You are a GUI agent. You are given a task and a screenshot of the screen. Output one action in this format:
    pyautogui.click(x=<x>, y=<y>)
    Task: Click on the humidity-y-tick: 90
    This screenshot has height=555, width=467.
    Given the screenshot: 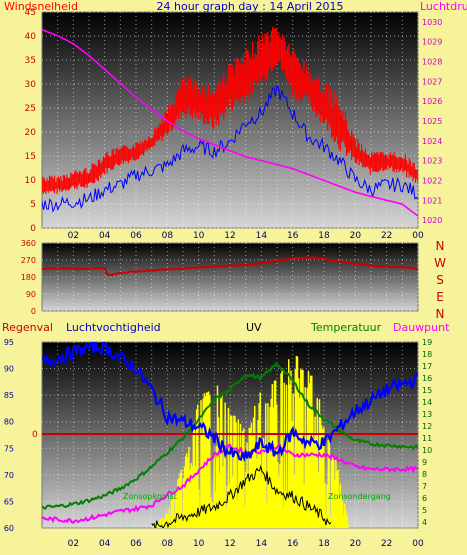 What is the action you would take?
    pyautogui.click(x=9, y=369)
    